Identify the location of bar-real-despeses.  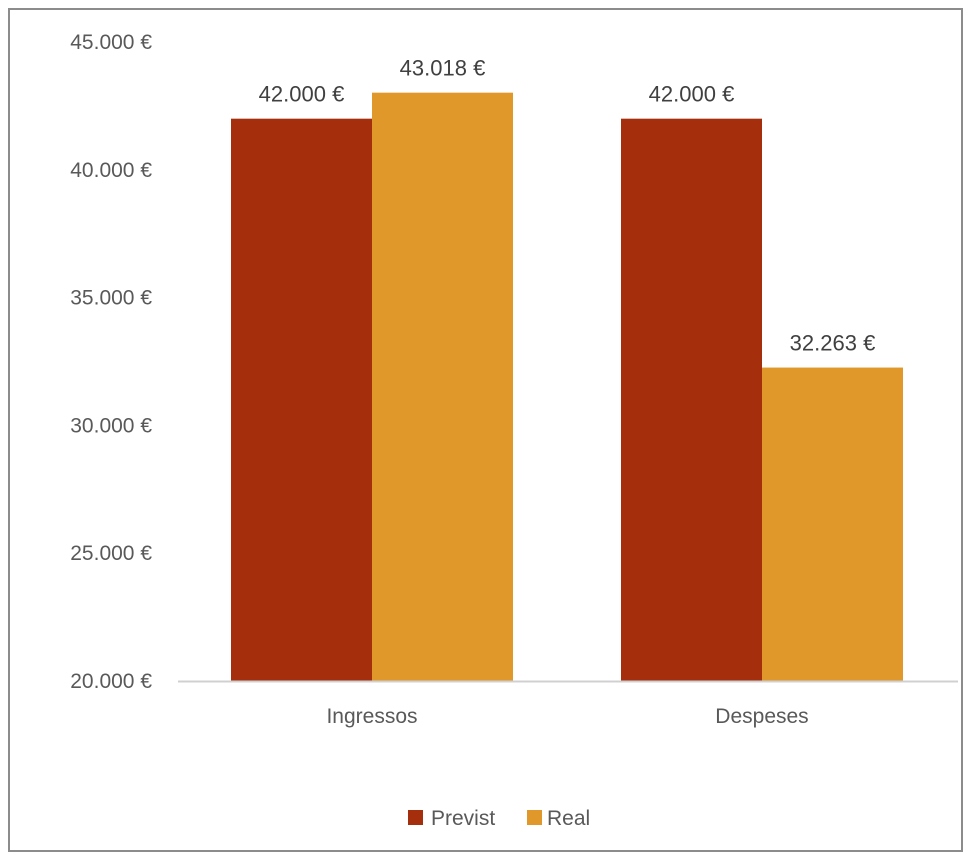
(832, 524).